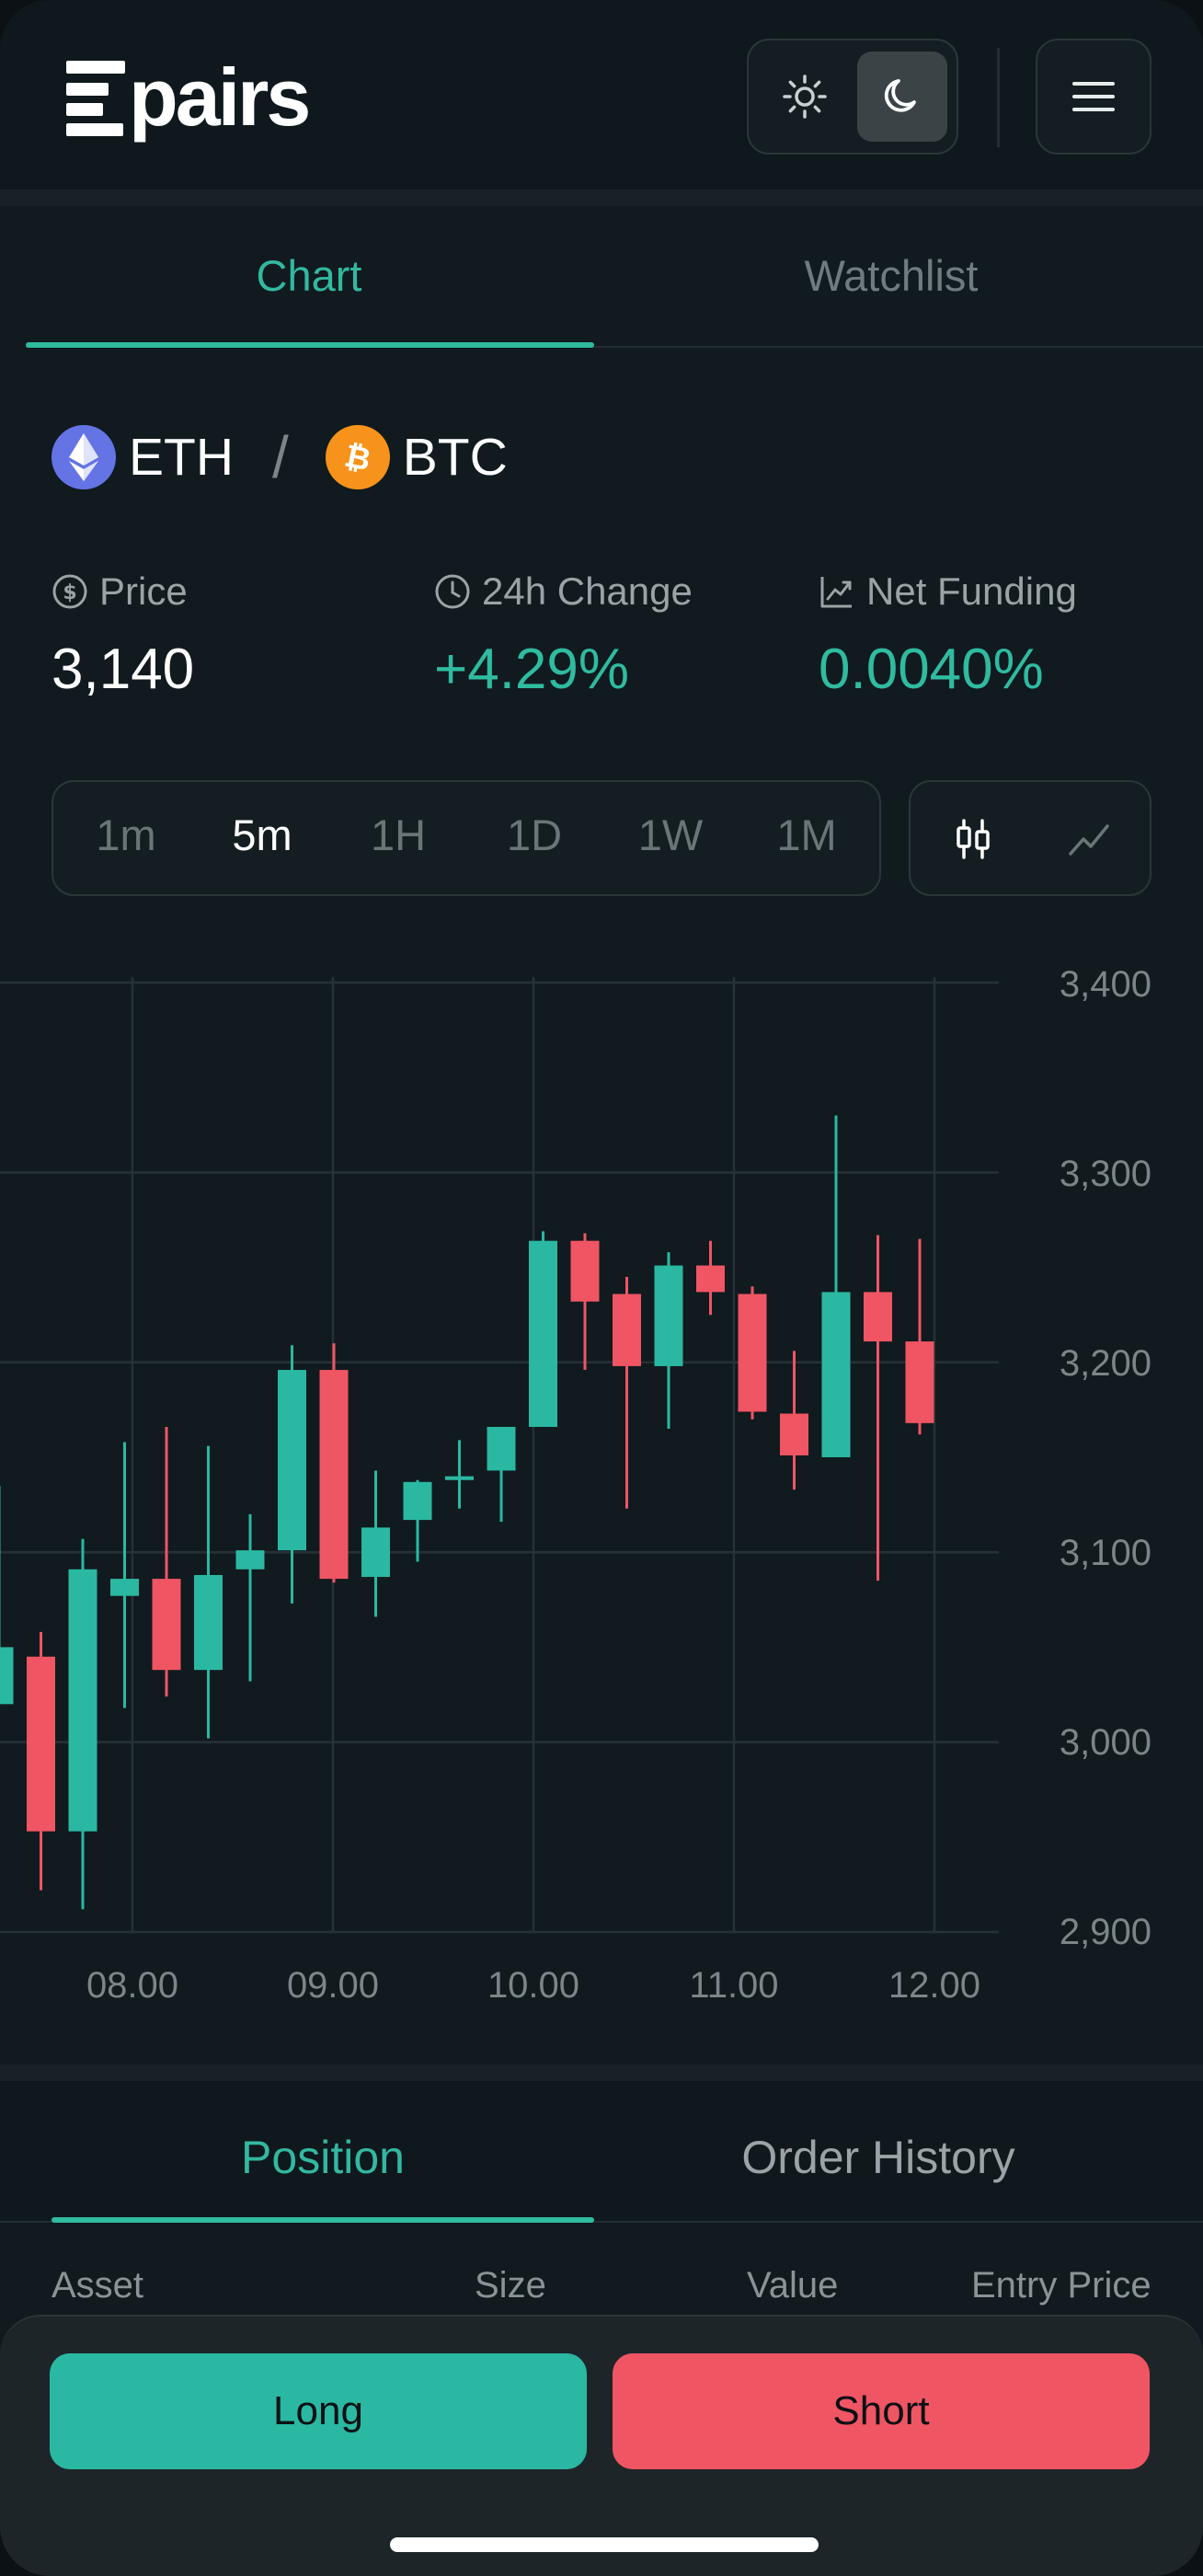 The height and width of the screenshot is (2576, 1203). I want to click on y-tick-label: 3,200, so click(1105, 1363).